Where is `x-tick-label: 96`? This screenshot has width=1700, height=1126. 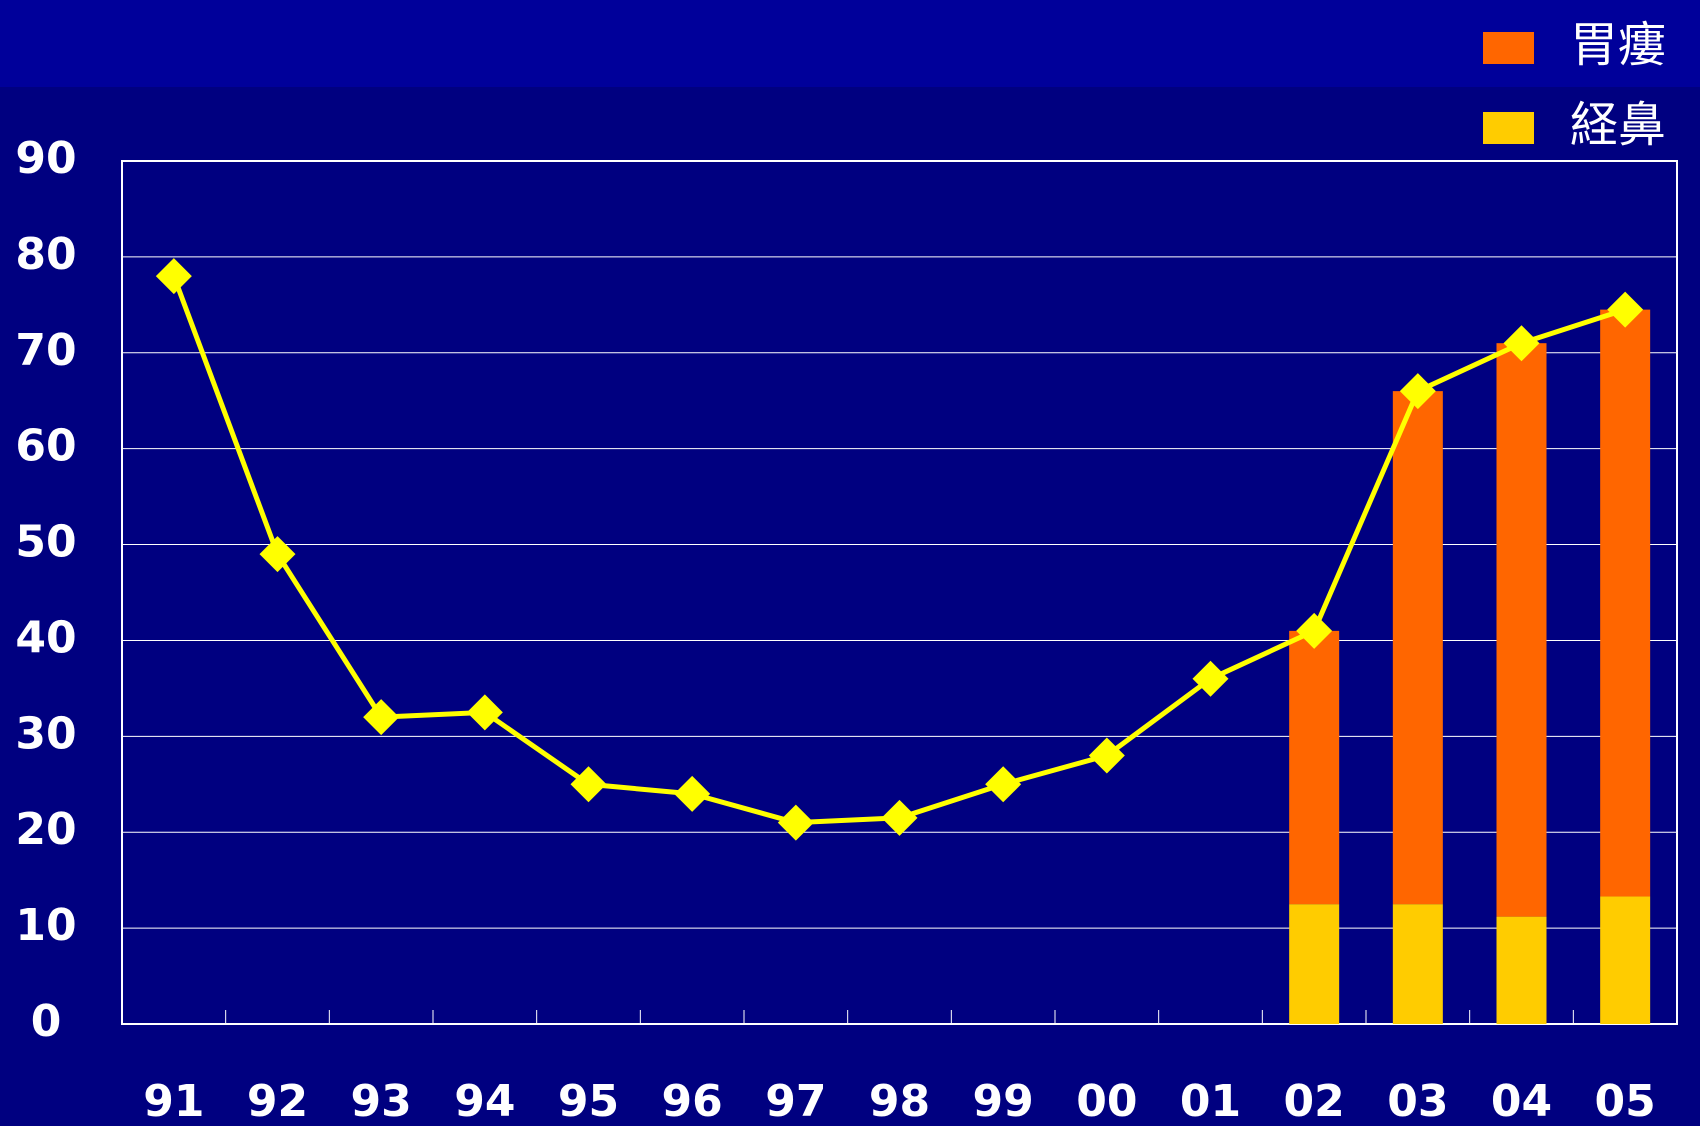 x-tick-label: 96 is located at coordinates (692, 1101).